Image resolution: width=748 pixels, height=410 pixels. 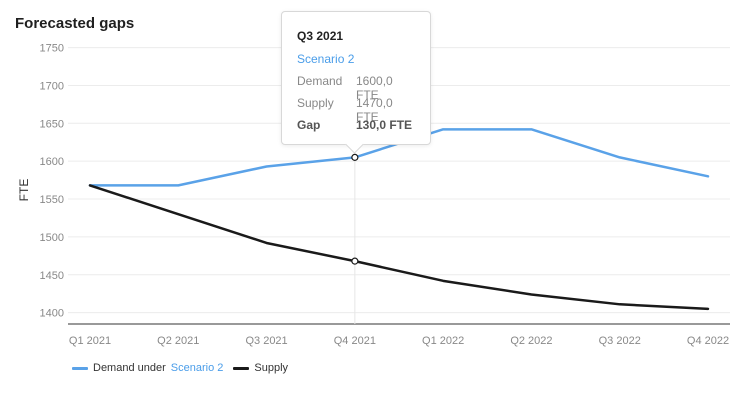 I want to click on y-tick-label: 1600, so click(x=52, y=162).